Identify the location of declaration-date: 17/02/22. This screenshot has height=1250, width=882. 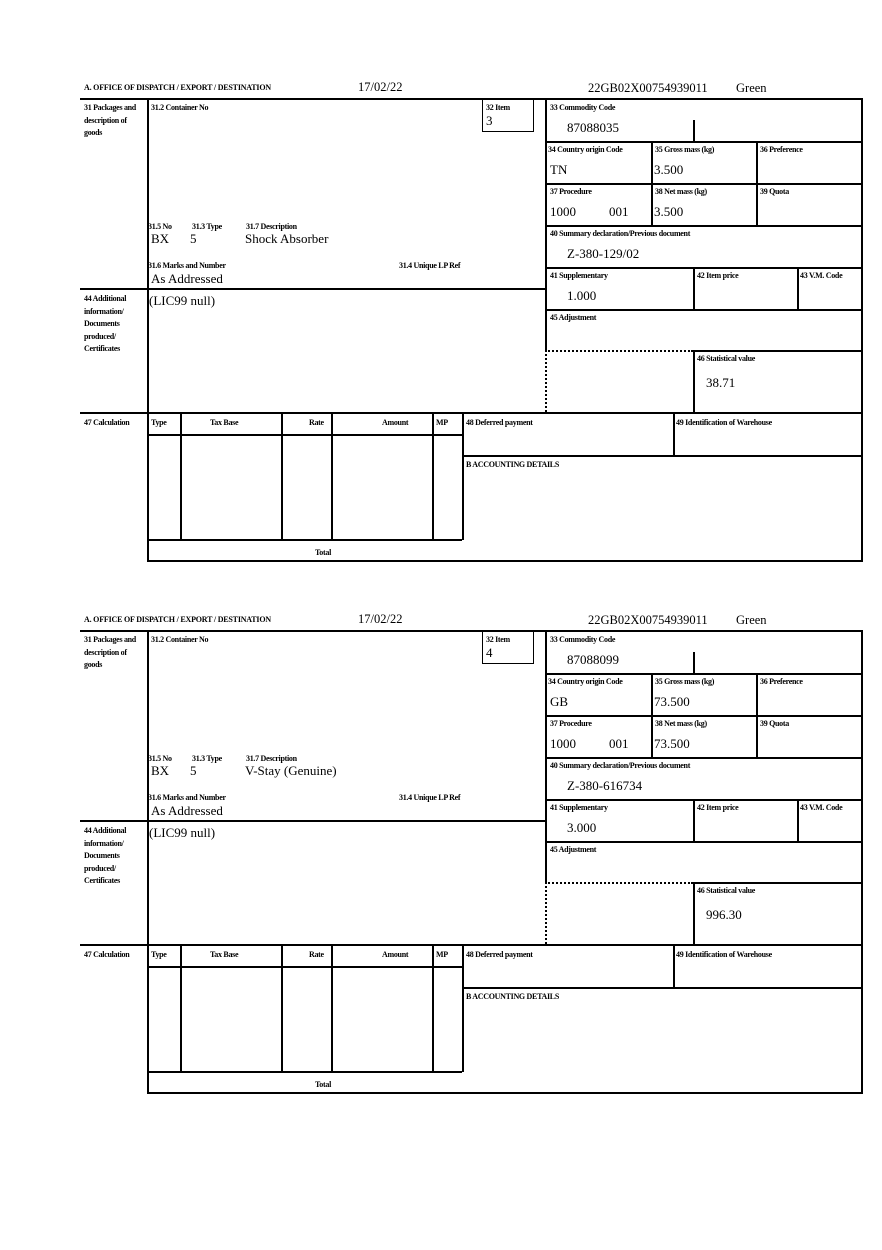
(380, 619).